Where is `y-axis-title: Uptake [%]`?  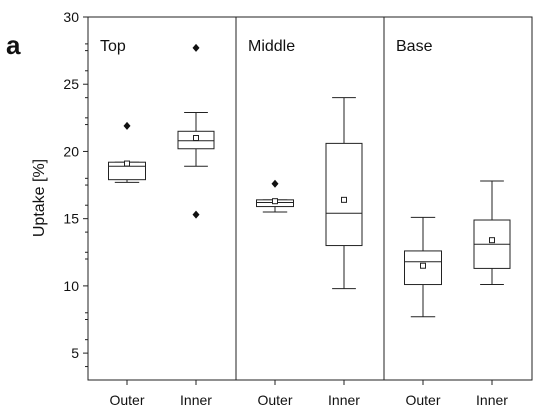
y-axis-title: Uptake [%] is located at coordinates (39, 198).